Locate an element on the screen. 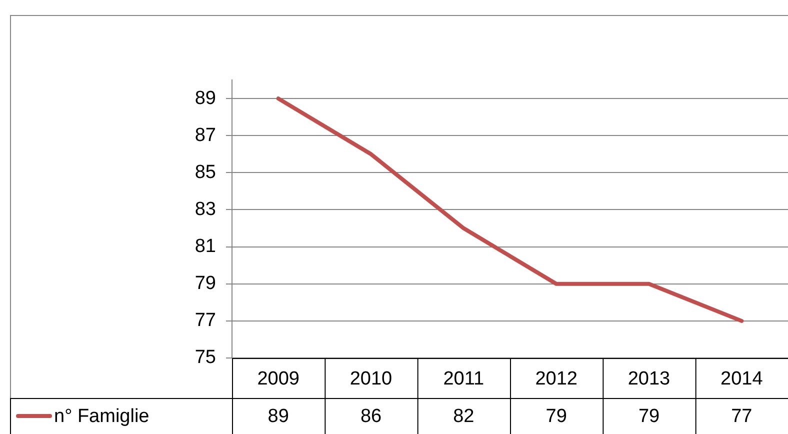 This screenshot has width=788, height=434. y-tick-label: 89 is located at coordinates (205, 98).